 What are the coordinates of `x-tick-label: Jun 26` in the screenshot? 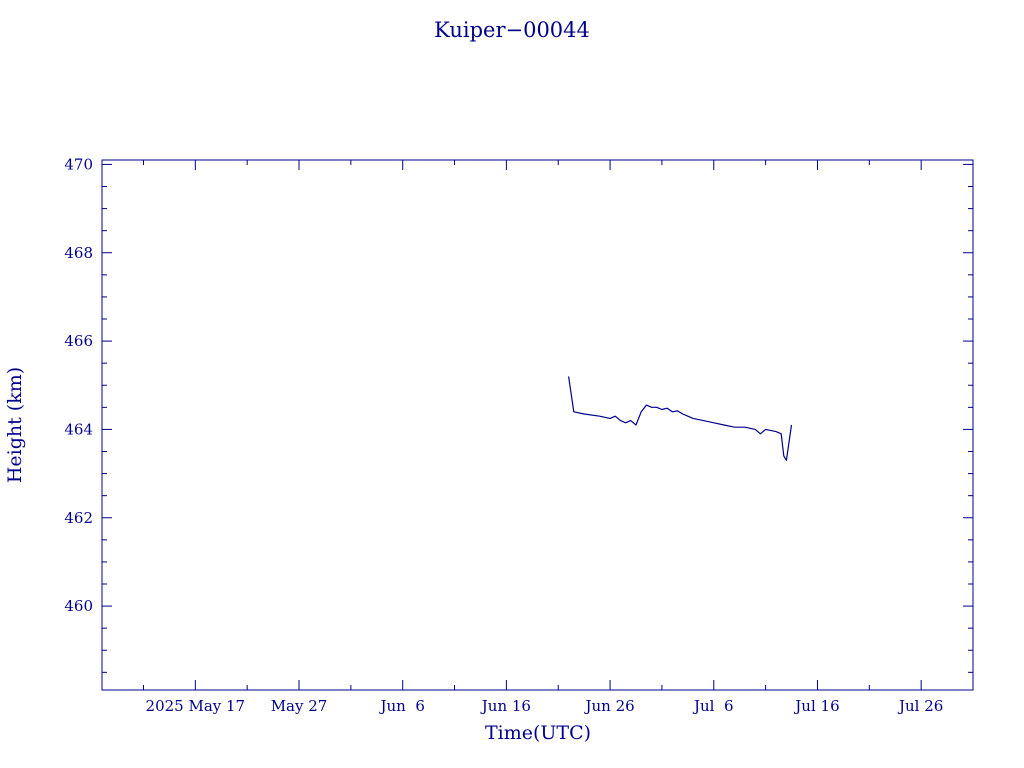 It's located at (608, 706).